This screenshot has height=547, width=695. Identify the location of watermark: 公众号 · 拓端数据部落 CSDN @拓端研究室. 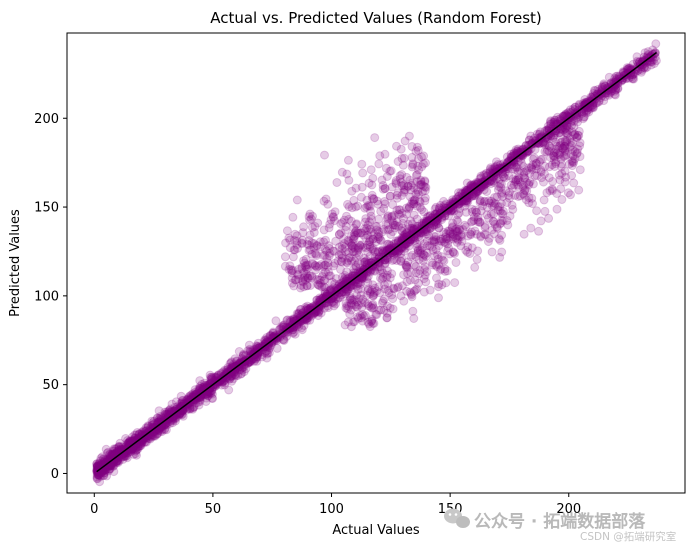
(560, 525).